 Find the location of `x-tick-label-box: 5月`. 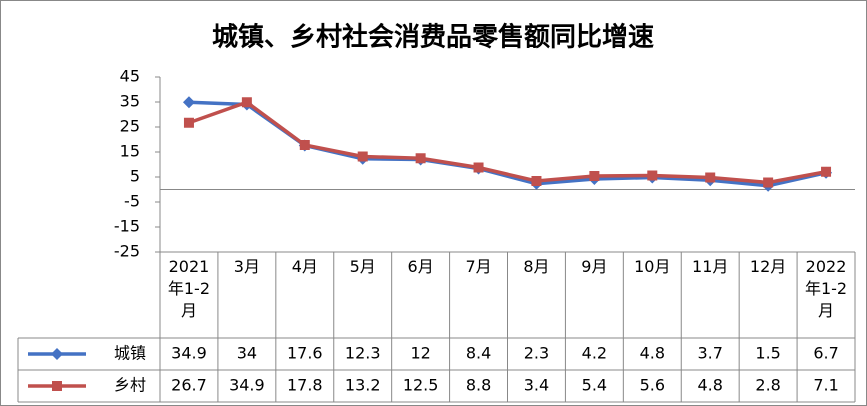

x-tick-label-box: 5月 is located at coordinates (362, 266).